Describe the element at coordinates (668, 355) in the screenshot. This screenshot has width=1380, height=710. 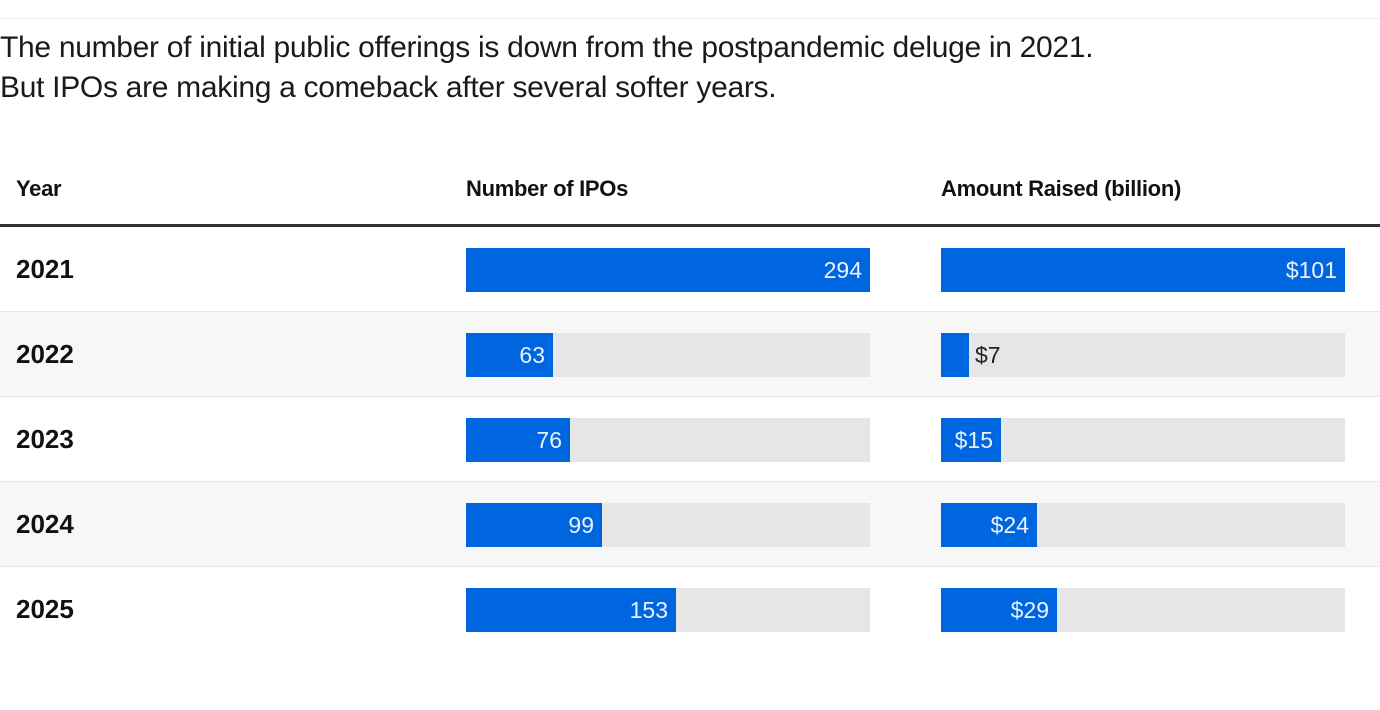
I see `ipos-bar-track: 63` at that location.